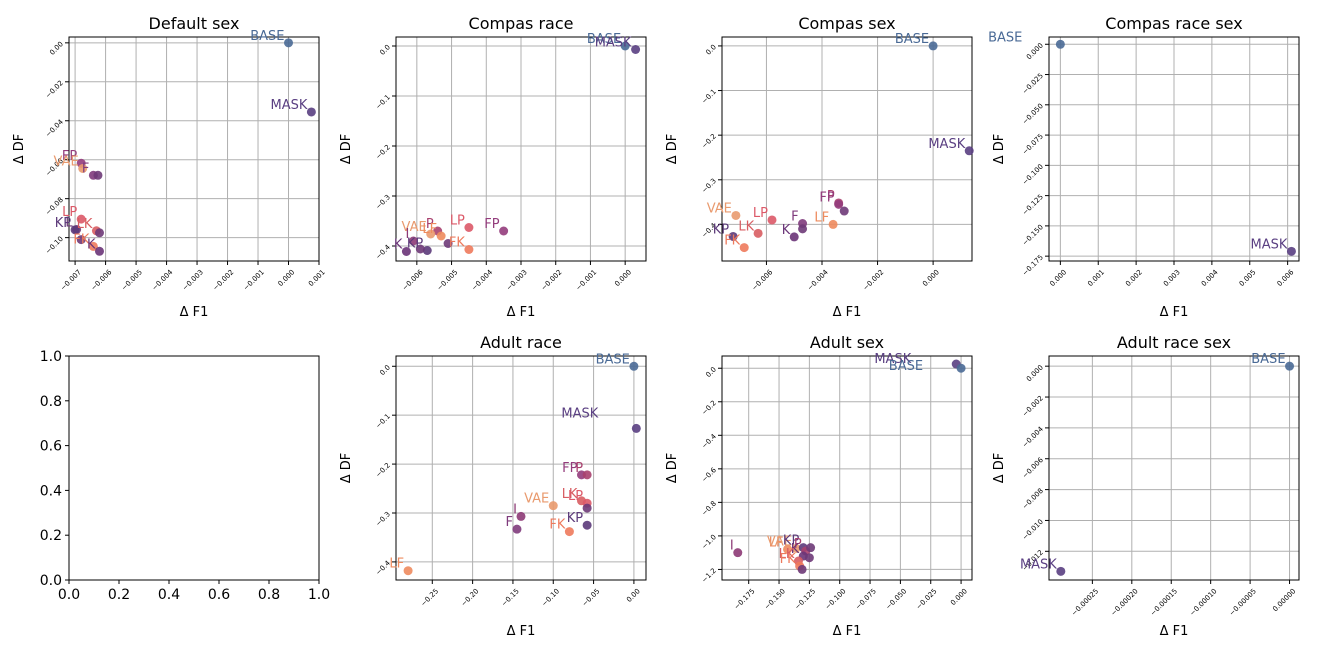 The image size is (1320, 660). Describe the element at coordinates (591, 597) in the screenshot. I see `x-tick-label: −0.05` at that location.